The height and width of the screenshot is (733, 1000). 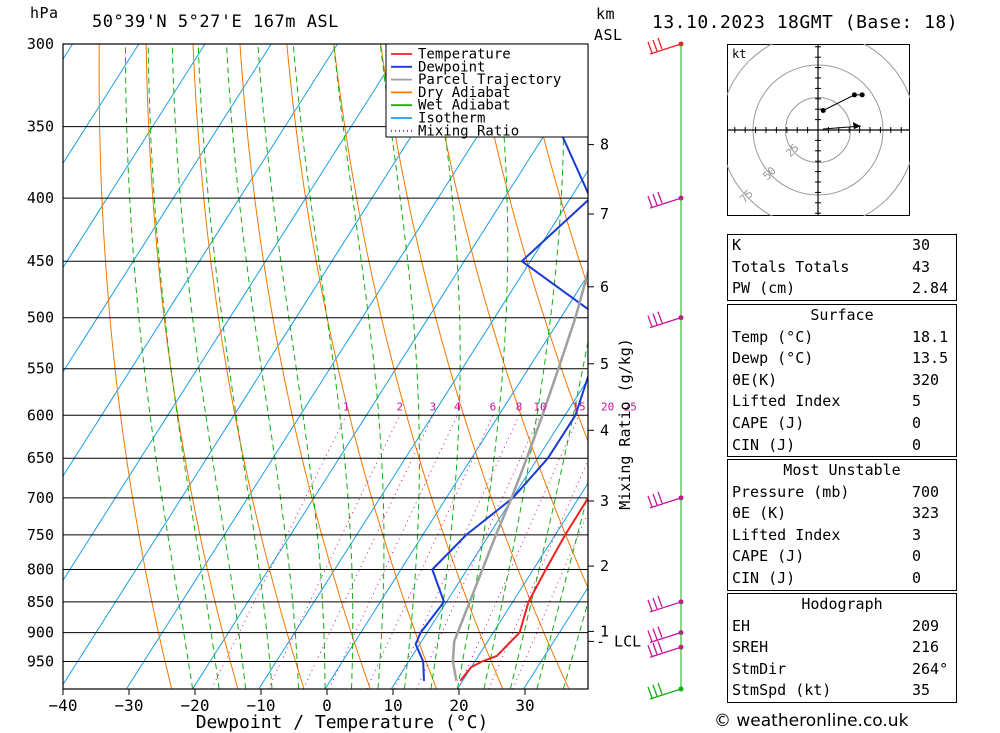 What do you see at coordinates (759, 513) in the screenshot?
I see `index-label: θE (K)` at bounding box center [759, 513].